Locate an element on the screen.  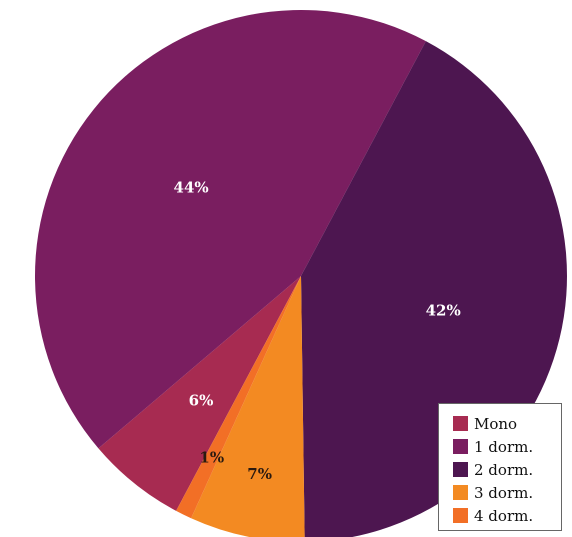
slice-label-2-dorm: 42% is located at coordinates (443, 310).